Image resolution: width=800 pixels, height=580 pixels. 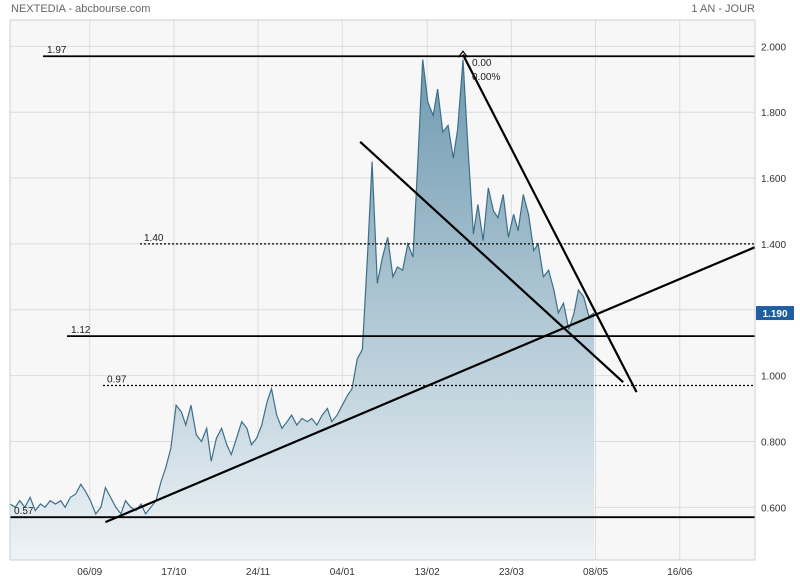 What do you see at coordinates (595, 572) in the screenshot?
I see `x-tick-label: 08/05` at bounding box center [595, 572].